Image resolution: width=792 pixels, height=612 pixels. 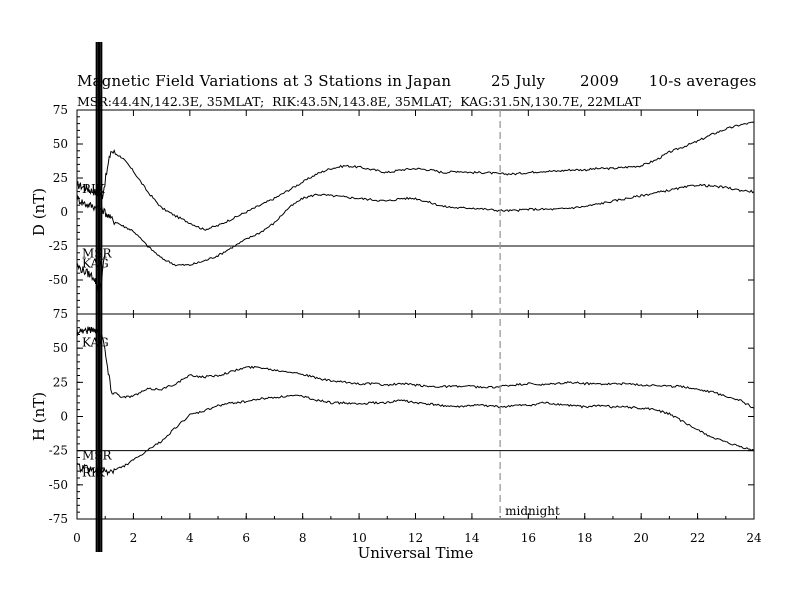 What do you see at coordinates (39, 212) in the screenshot?
I see `ylabel-d: D (nT)` at bounding box center [39, 212].